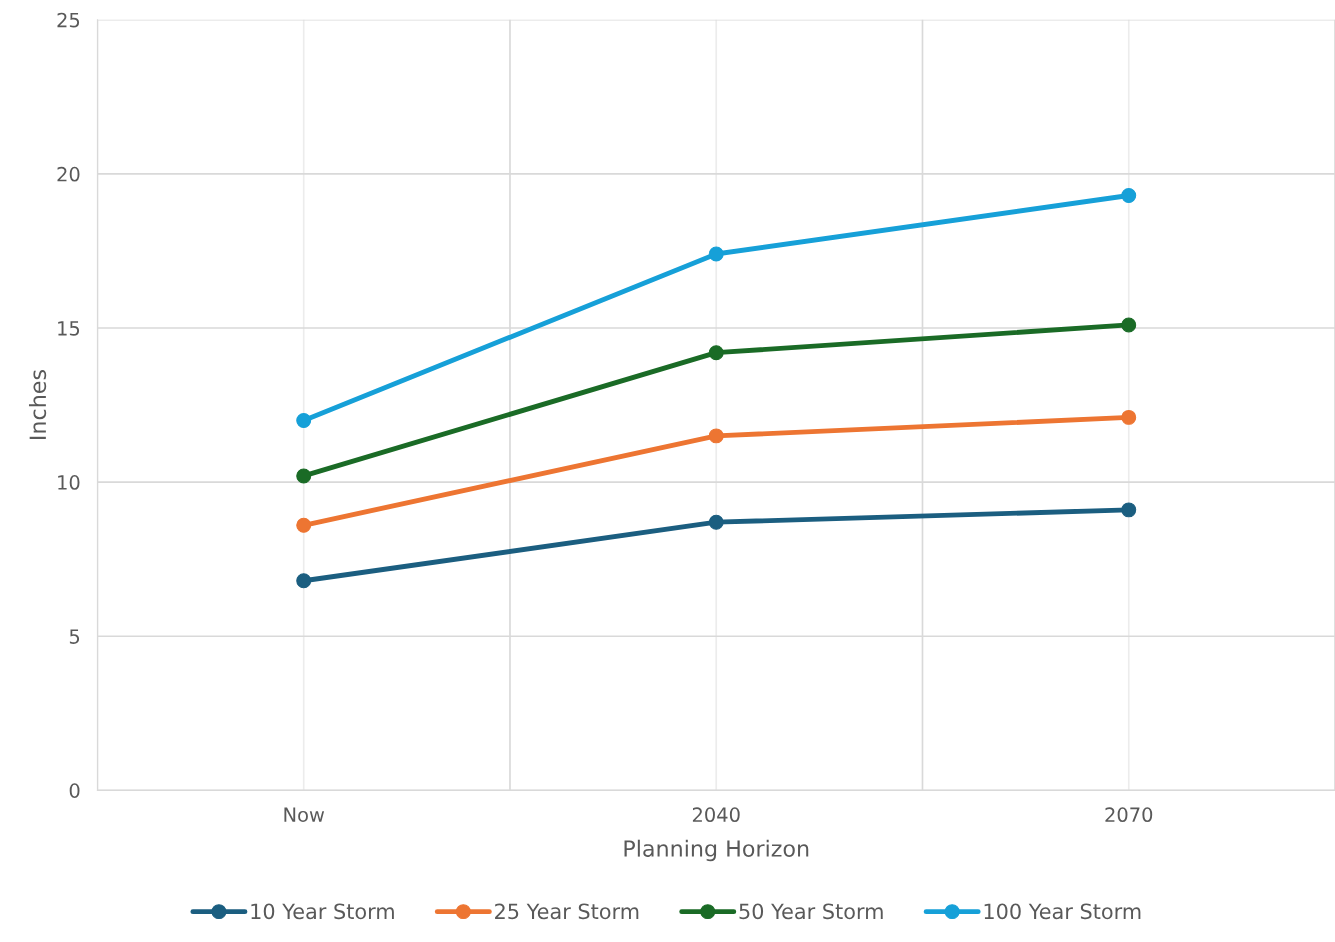 Image resolution: width=1335 pixels, height=942 pixels. What do you see at coordinates (68, 20) in the screenshot?
I see `y-tick-label: 25` at bounding box center [68, 20].